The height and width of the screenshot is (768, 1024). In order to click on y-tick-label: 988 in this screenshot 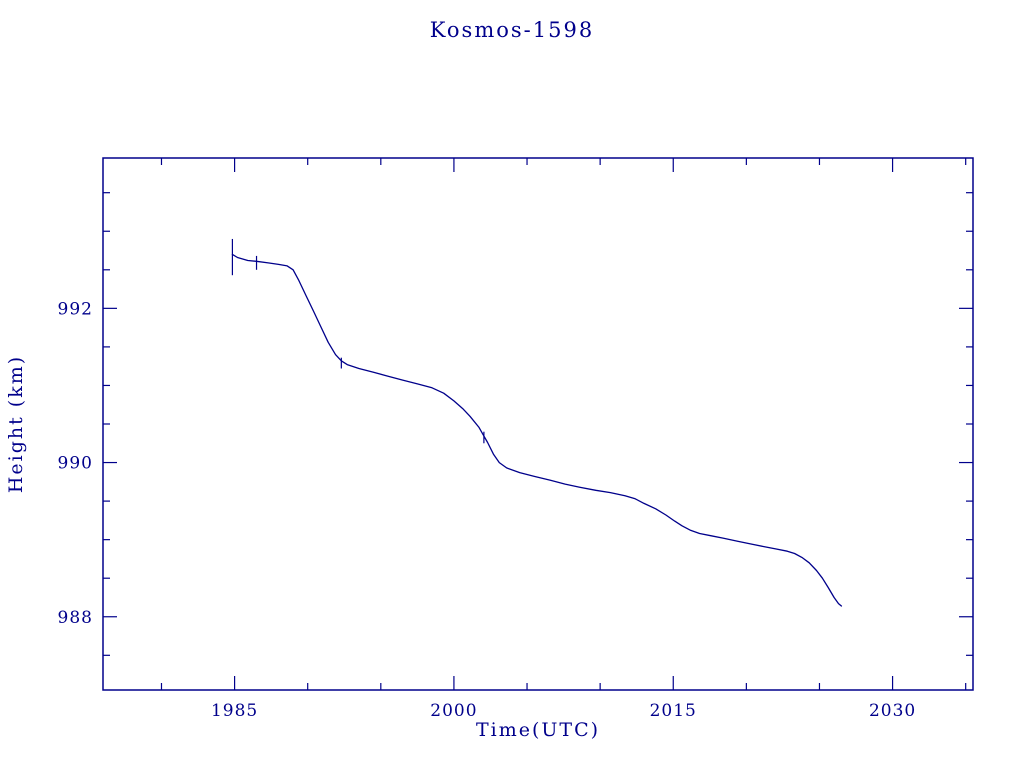, I will do `click(75, 618)`.